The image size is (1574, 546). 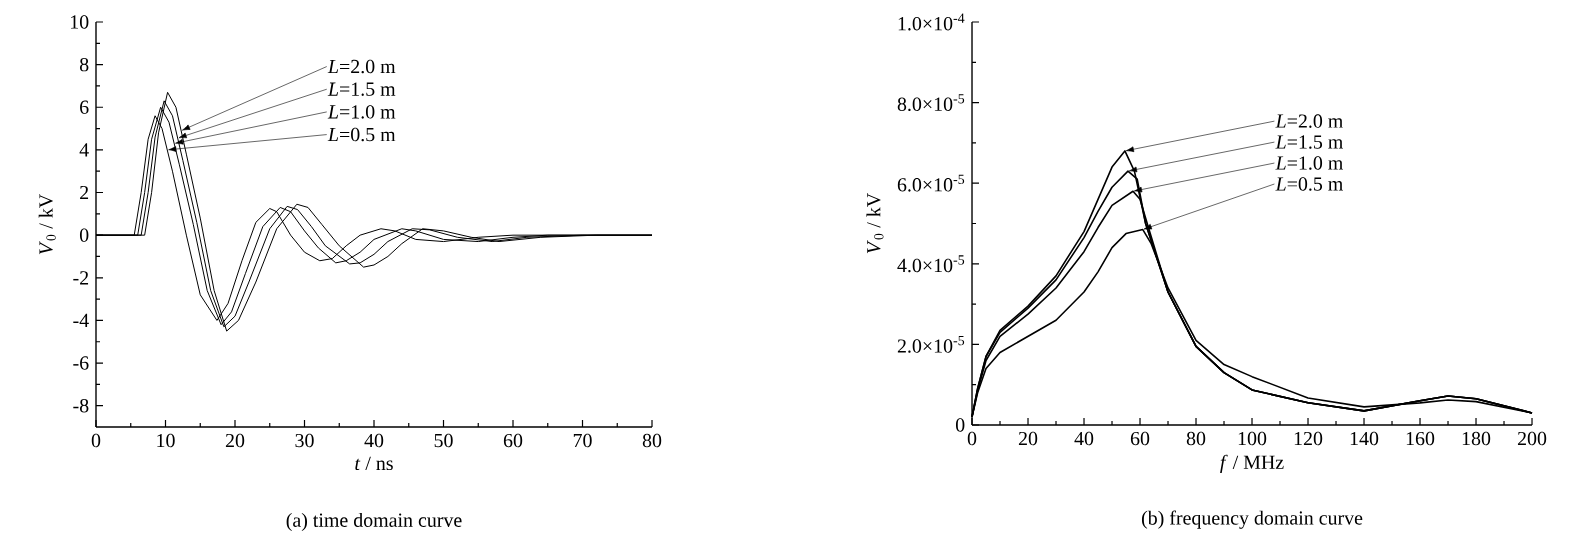 I want to click on x-tick-label: 30, so click(x=304, y=440).